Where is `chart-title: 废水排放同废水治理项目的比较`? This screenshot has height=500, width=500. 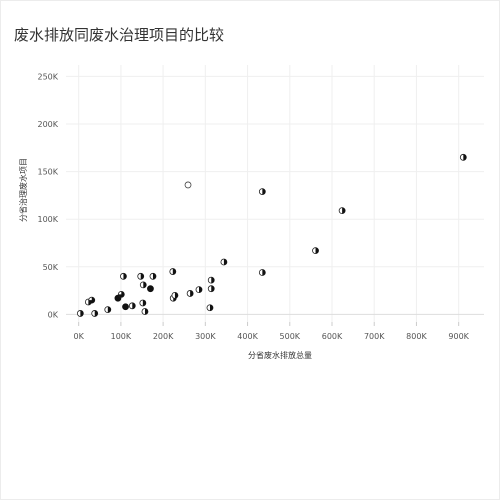
chart-title: 废水排放同废水治理项目的比较 is located at coordinates (119, 35).